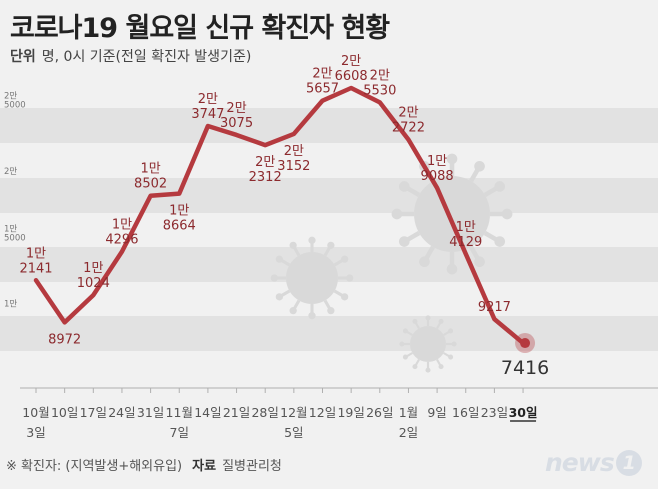  I want to click on data-label-line: 5530, so click(379, 90).